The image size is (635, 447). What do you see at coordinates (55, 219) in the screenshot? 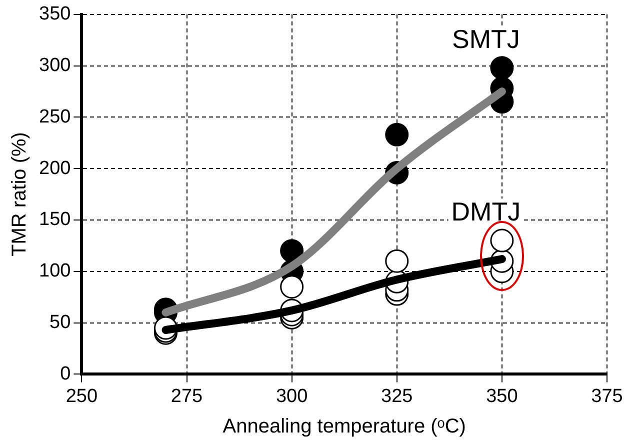
I see `y-tick-label: 150` at bounding box center [55, 219].